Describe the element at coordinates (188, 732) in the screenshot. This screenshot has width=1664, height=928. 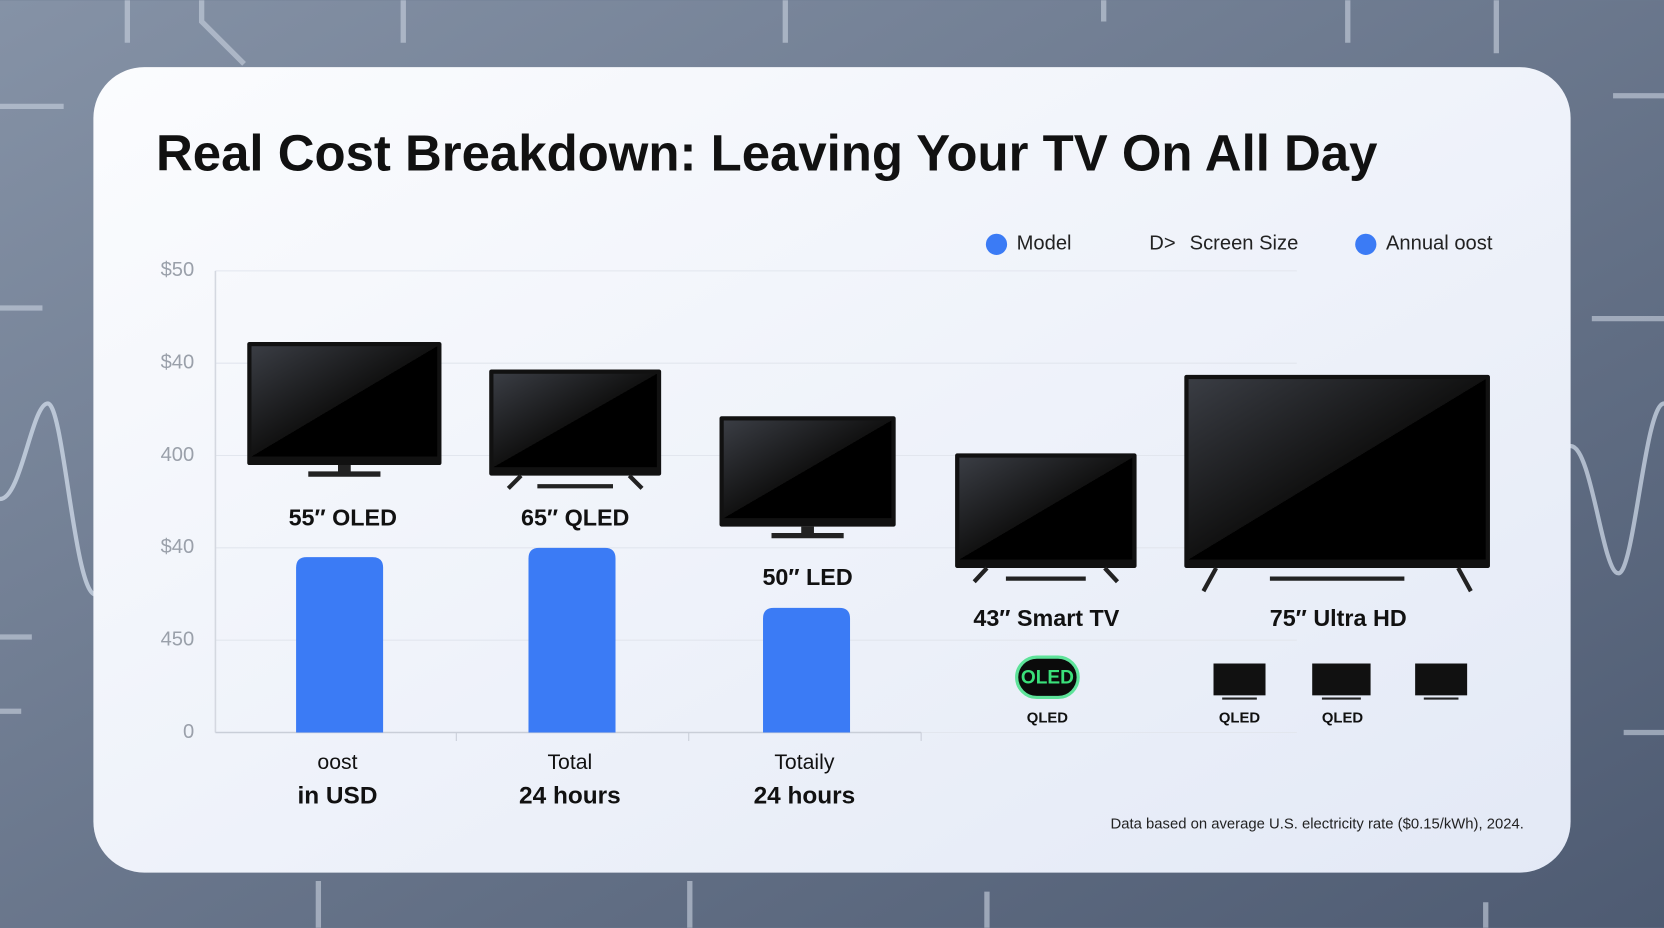
I see `y-tick-label: 0` at that location.